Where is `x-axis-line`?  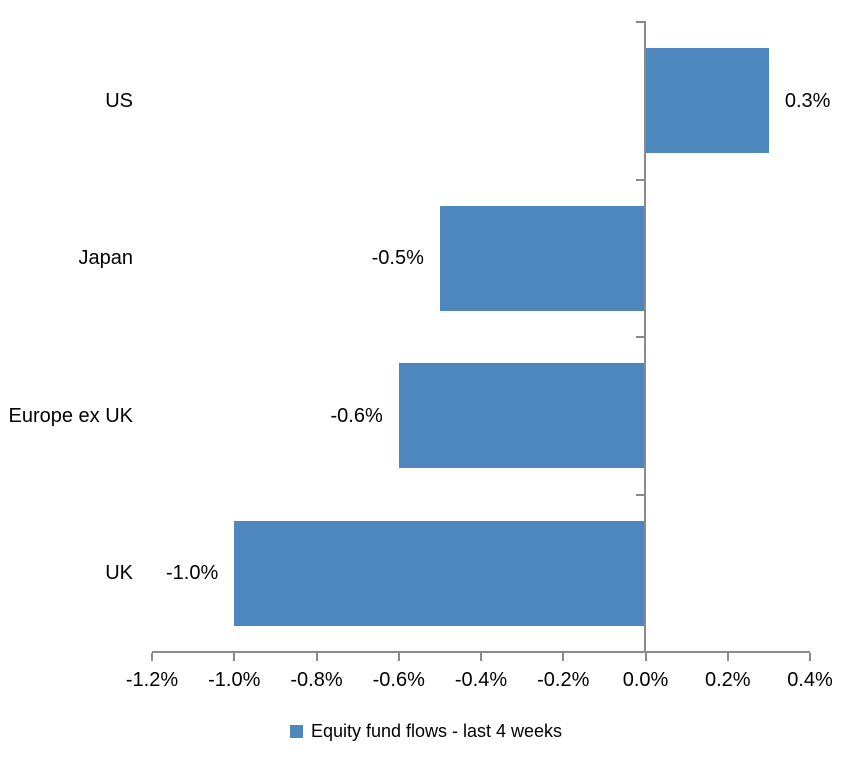 x-axis-line is located at coordinates (481, 652).